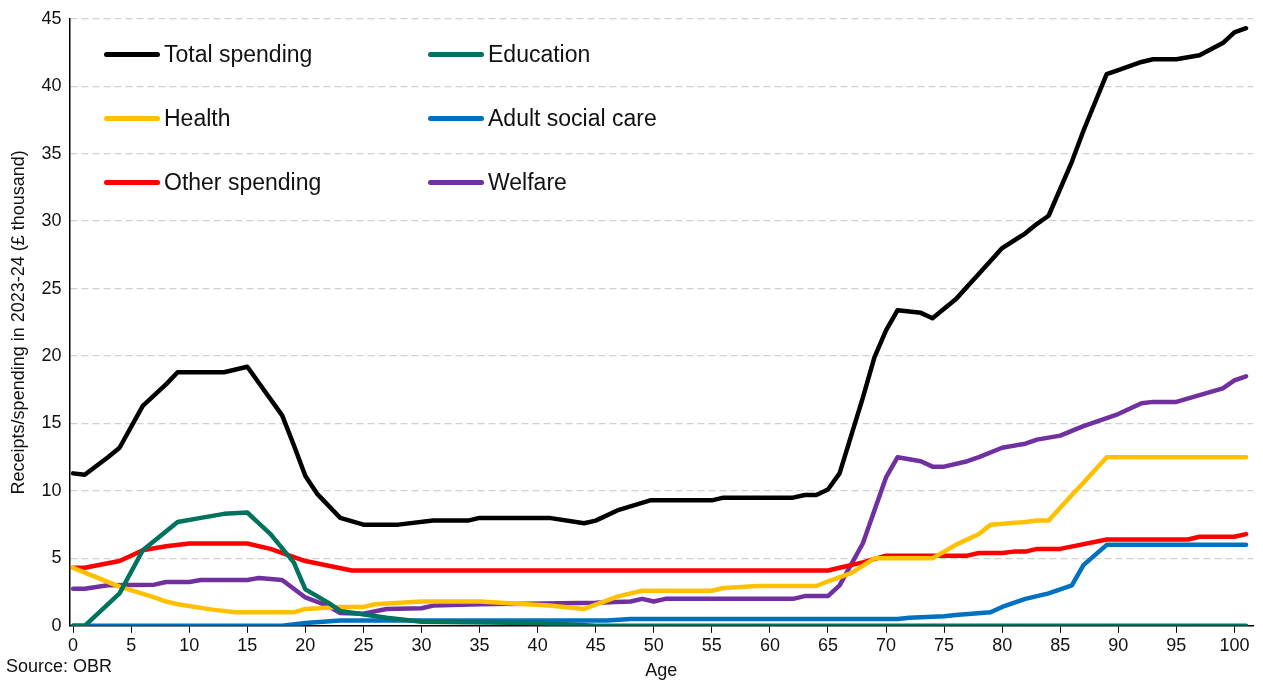  I want to click on y-tick-label: 0, so click(56, 624).